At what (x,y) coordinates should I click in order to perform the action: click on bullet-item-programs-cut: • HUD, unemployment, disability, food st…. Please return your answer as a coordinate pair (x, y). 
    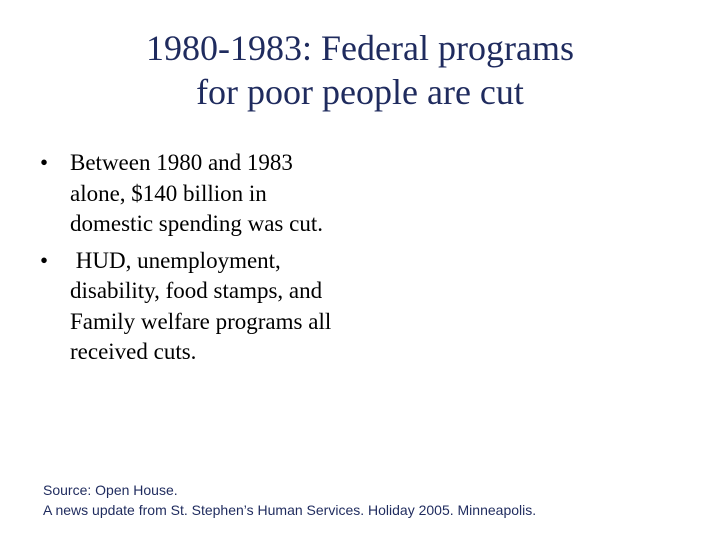
    Looking at the image, I should click on (190, 307).